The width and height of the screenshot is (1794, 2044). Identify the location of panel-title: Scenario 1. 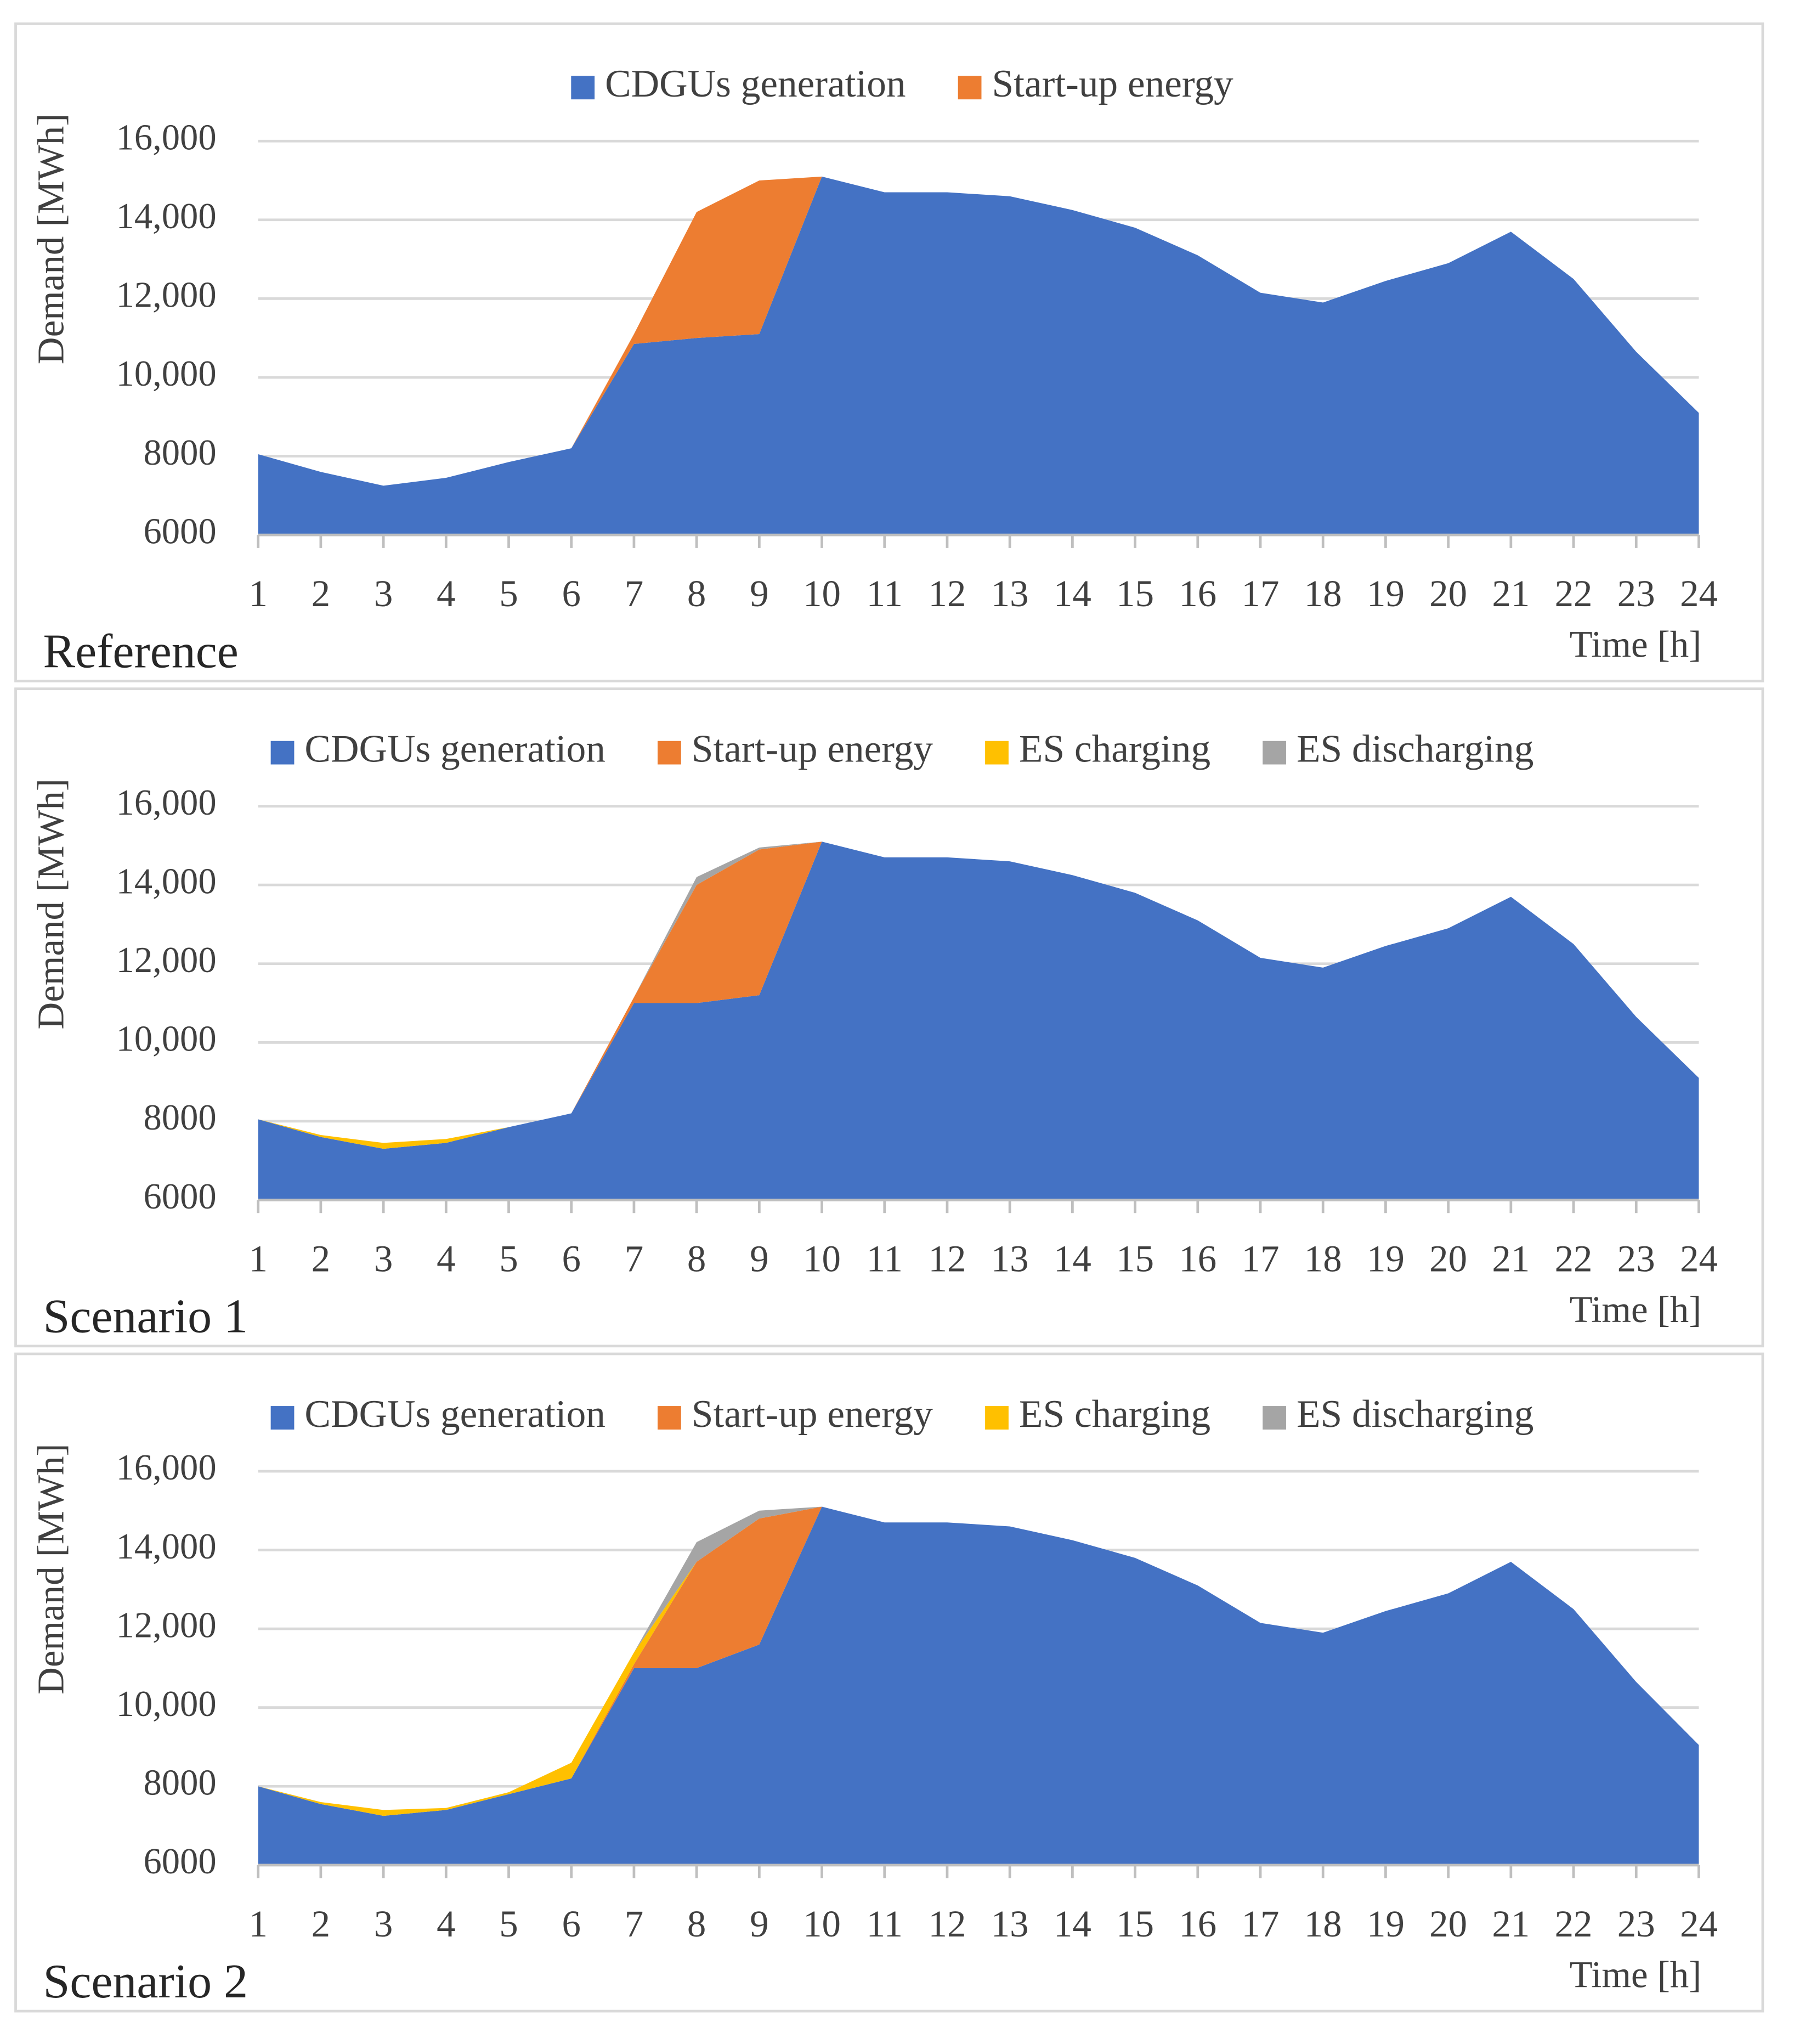
(145, 1316).